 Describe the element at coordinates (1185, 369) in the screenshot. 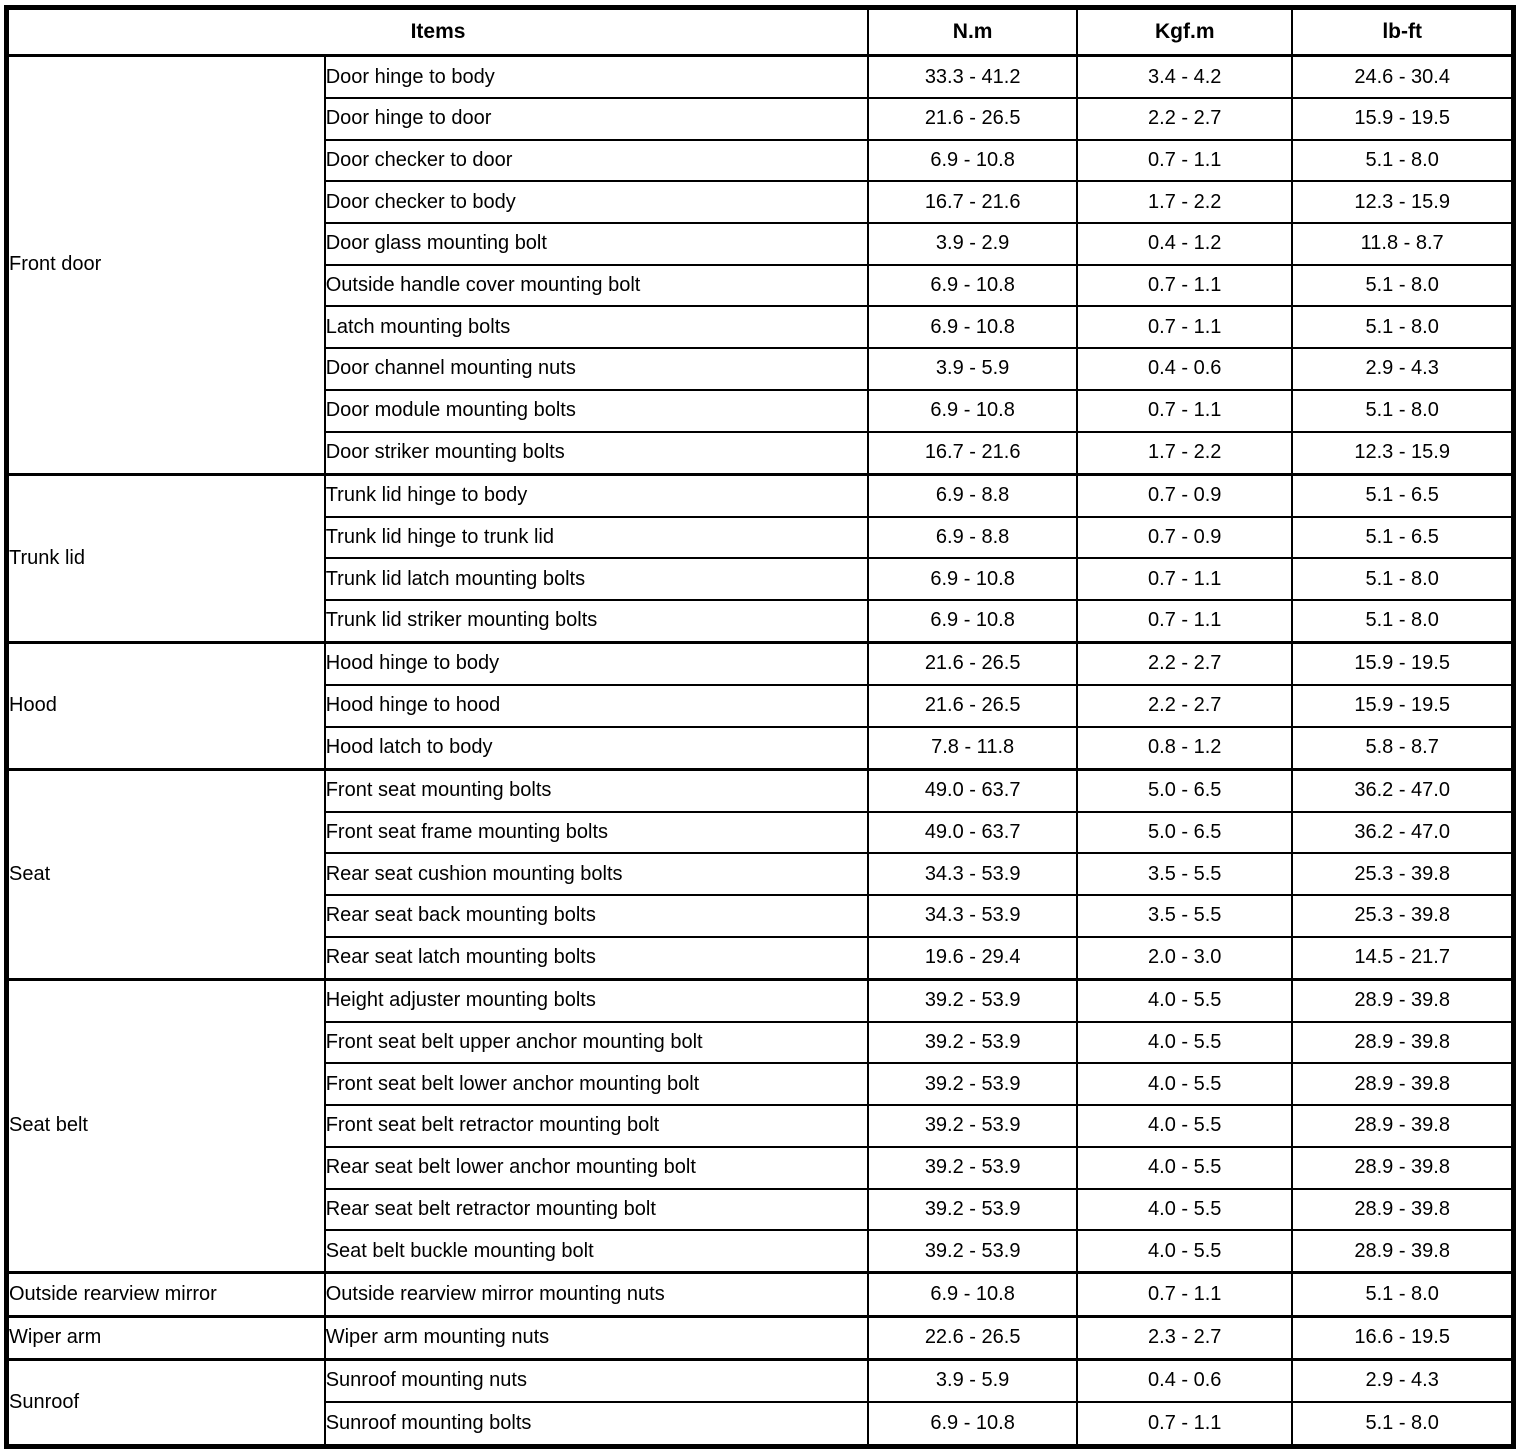

I see `kgfm-value-cell: 0.4 - 0.6` at that location.